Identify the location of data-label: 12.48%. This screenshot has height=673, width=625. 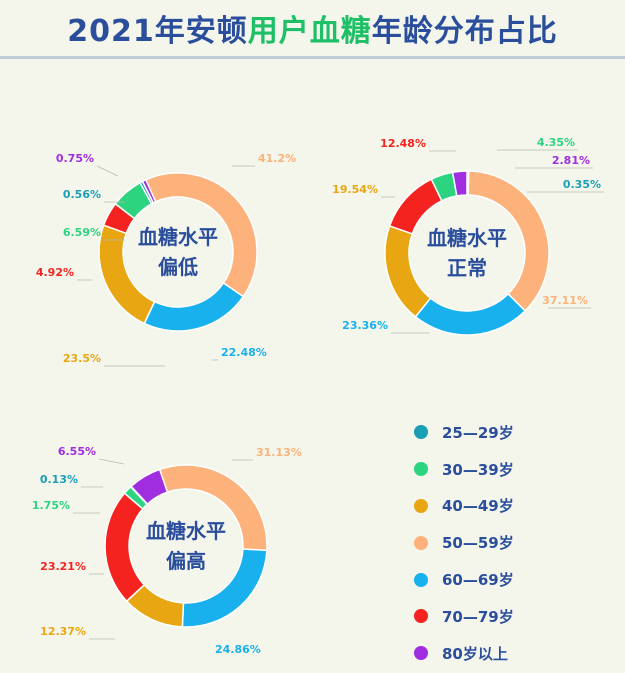
(403, 143).